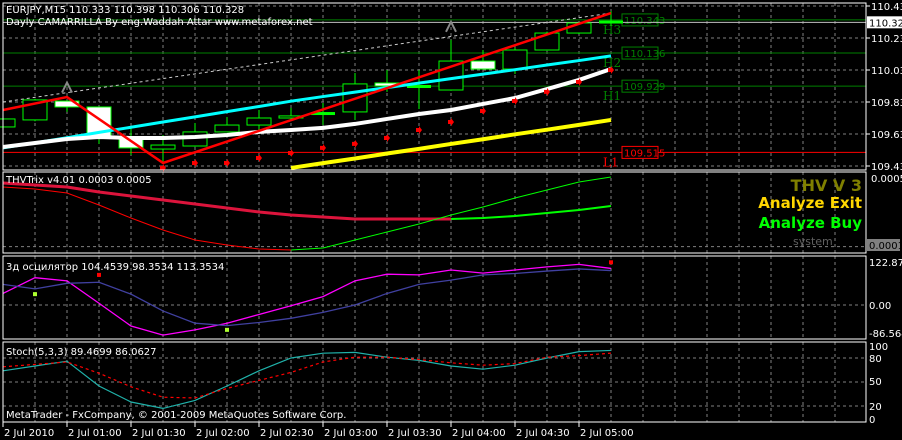 The height and width of the screenshot is (440, 902). What do you see at coordinates (885, 263) in the screenshot?
I see `oscillator-axis-label: 122.8732` at bounding box center [885, 263].